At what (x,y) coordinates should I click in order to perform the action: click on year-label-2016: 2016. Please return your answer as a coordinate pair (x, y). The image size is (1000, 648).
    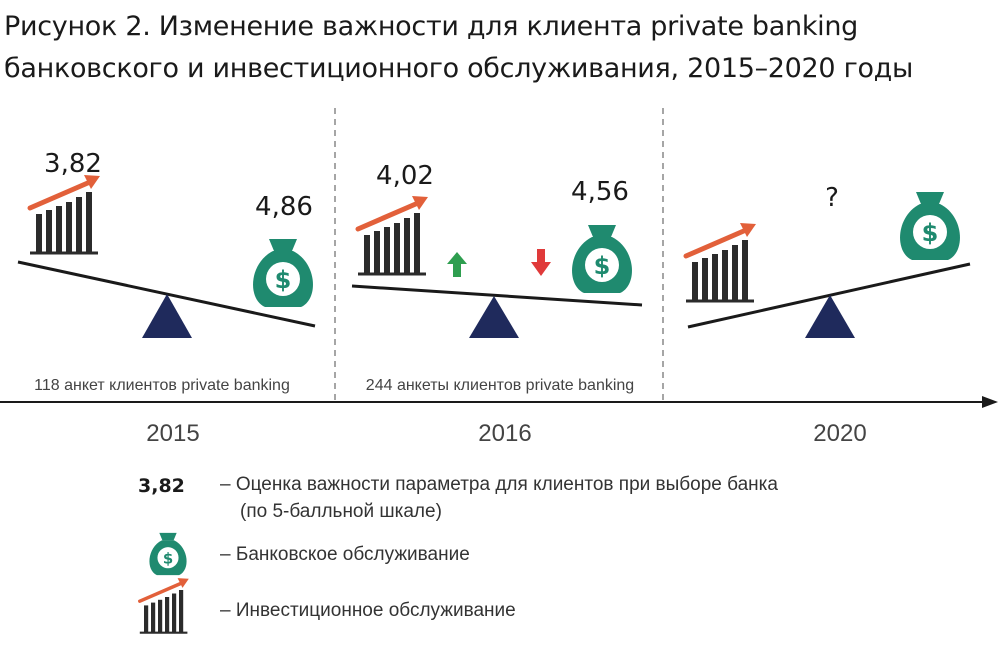
    Looking at the image, I should click on (504, 433).